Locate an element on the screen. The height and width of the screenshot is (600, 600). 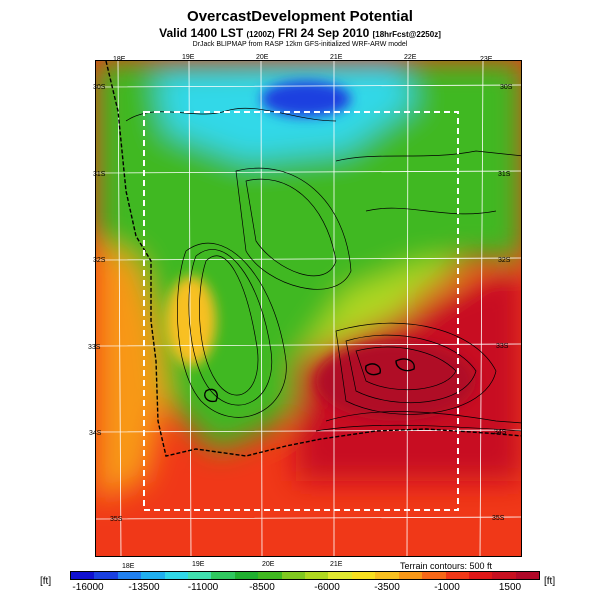
lon-label-top: 20E is located at coordinates (262, 57).